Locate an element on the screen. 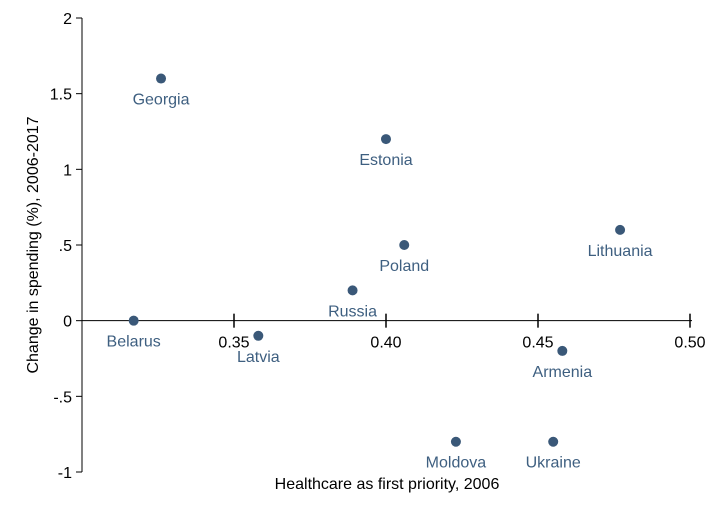  point-russia is located at coordinates (352, 290).